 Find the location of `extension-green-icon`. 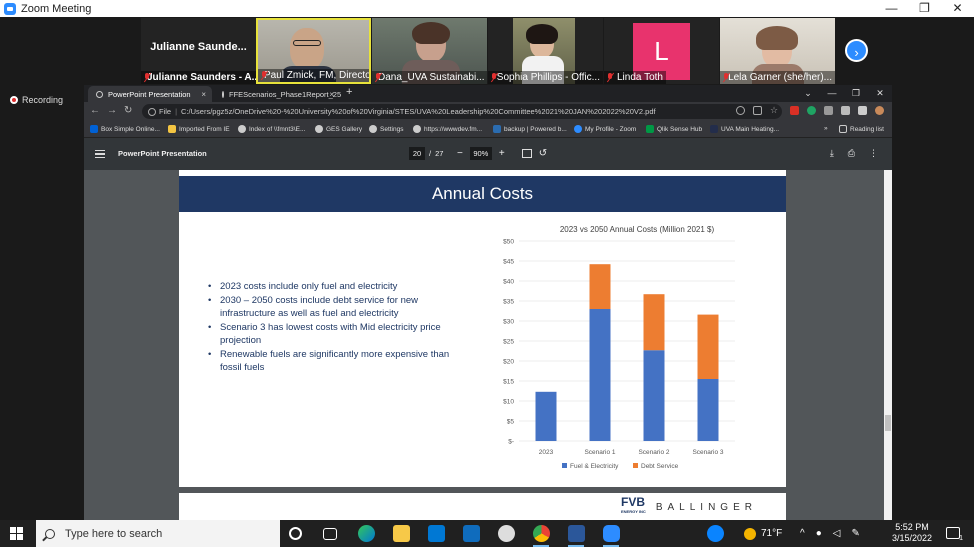

extension-green-icon is located at coordinates (811, 110).